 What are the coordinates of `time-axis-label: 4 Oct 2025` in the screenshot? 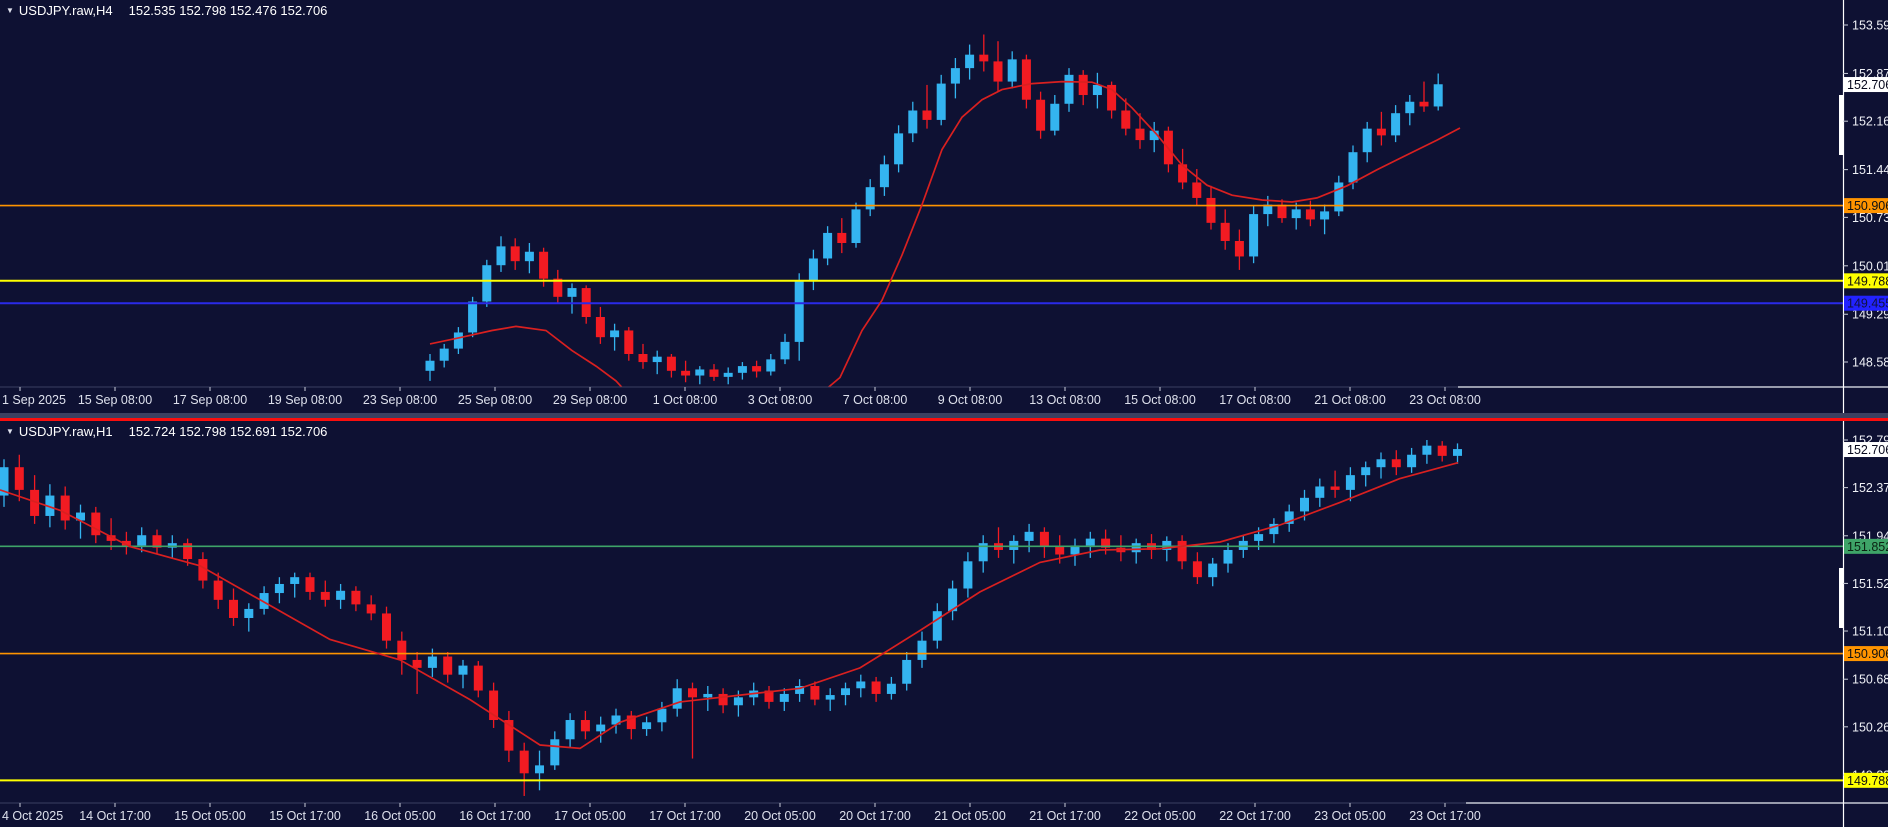 It's located at (32, 816).